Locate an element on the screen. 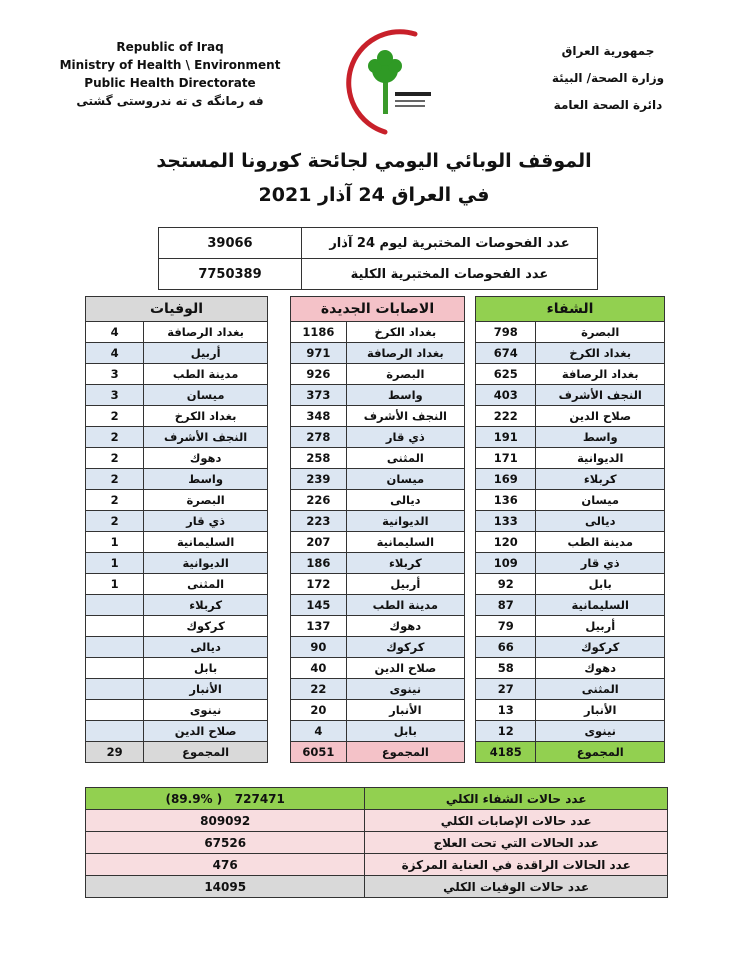  cases-header-row: الاصابات الجديدة is located at coordinates (377, 309).